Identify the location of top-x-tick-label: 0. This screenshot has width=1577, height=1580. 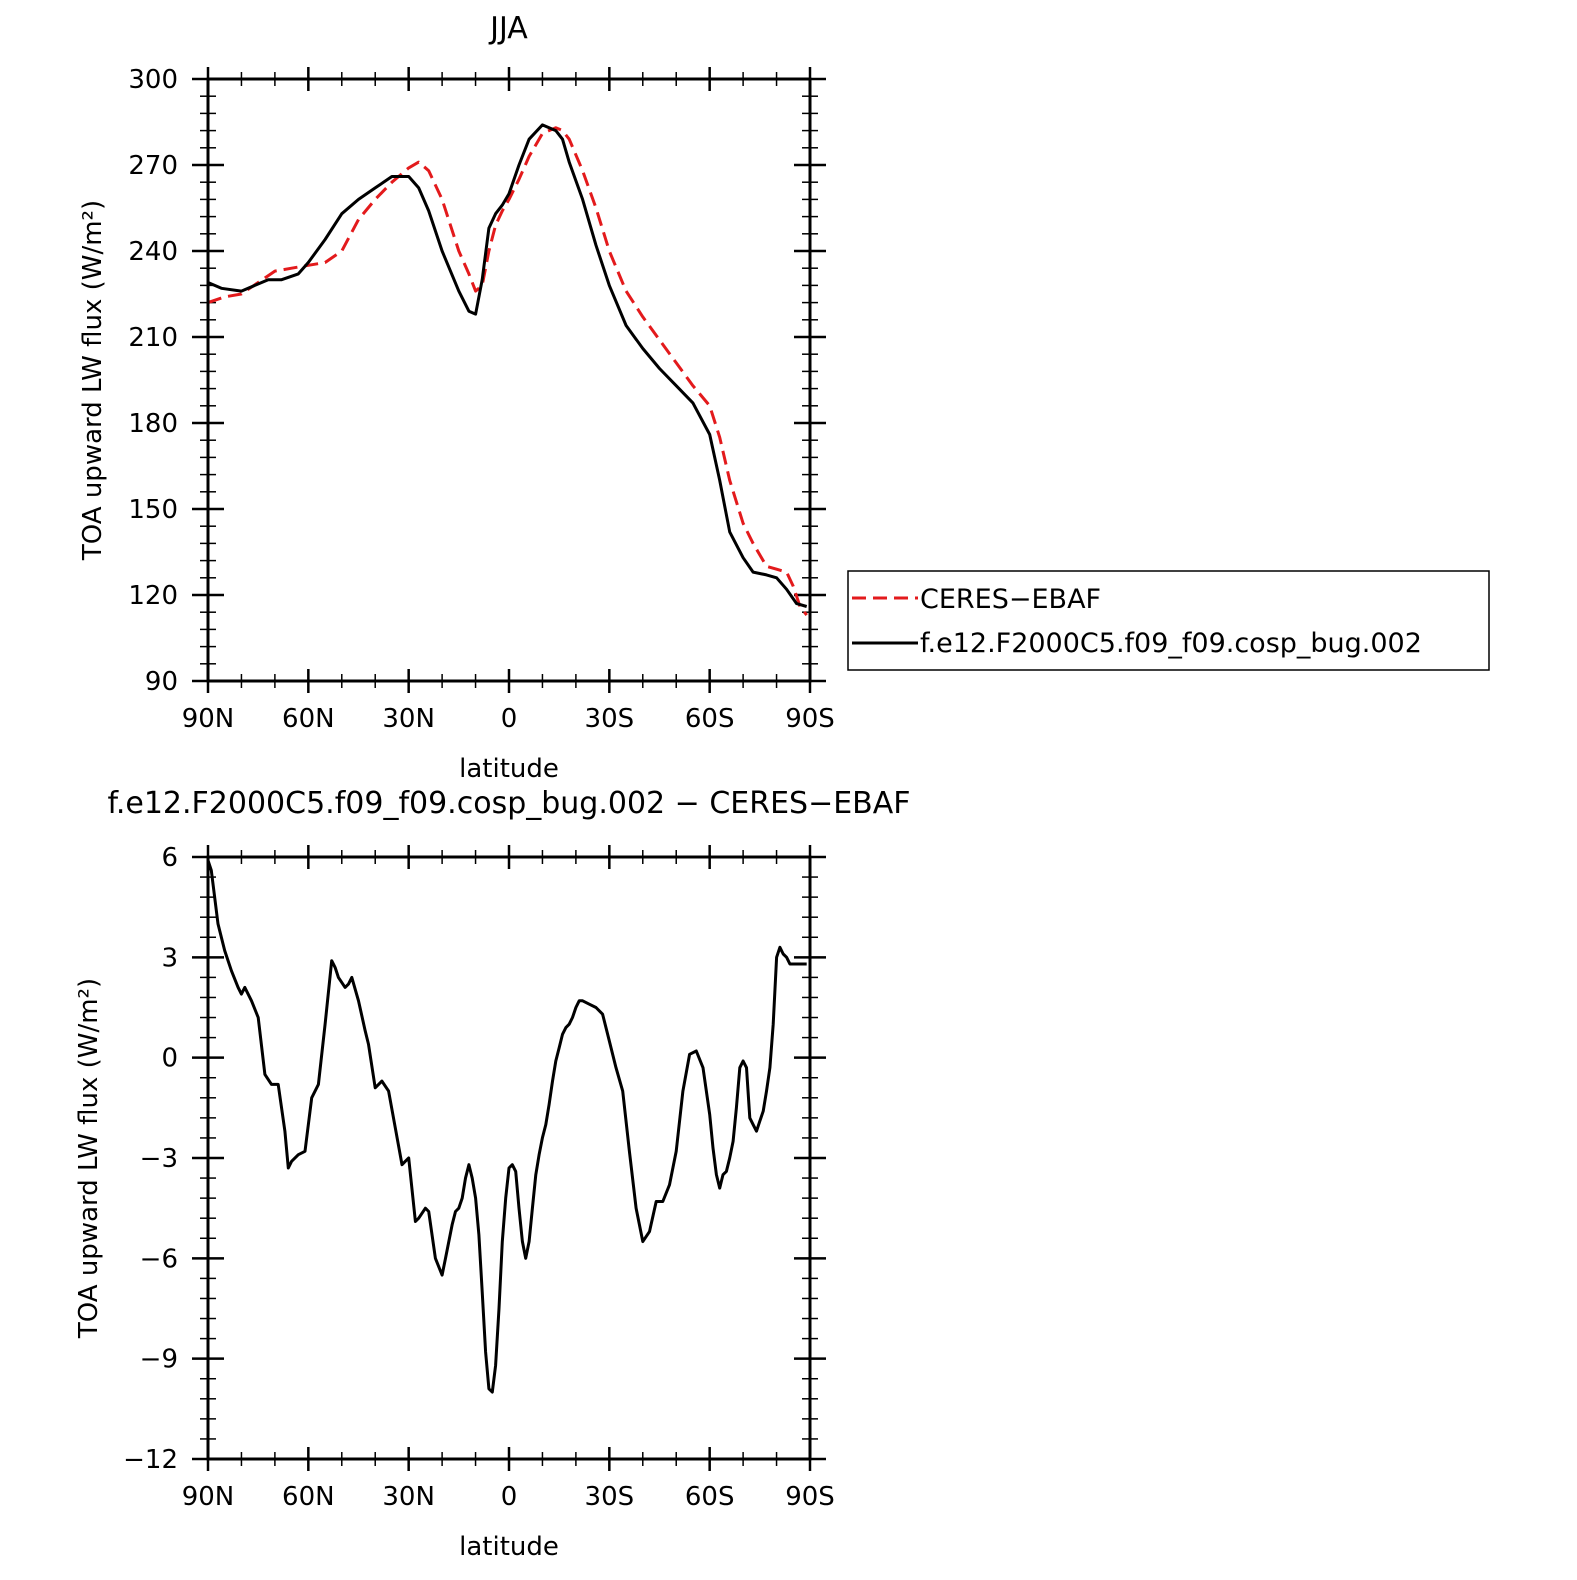
(509, 719).